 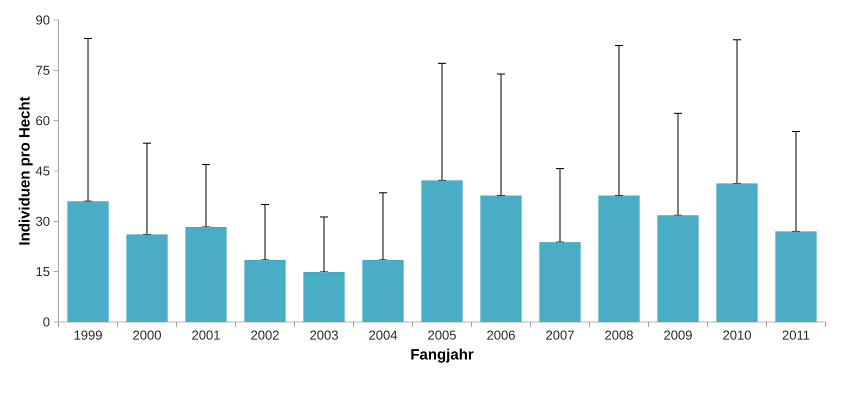 I want to click on y-tick-label: 60, so click(x=43, y=121).